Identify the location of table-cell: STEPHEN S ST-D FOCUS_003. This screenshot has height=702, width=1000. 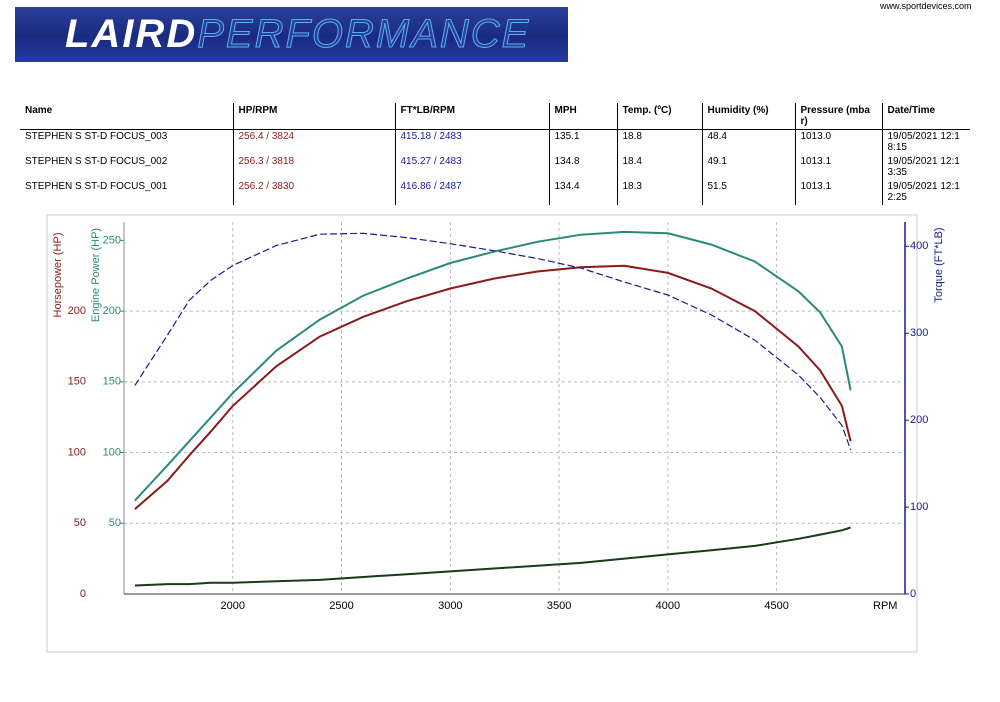
(127, 142).